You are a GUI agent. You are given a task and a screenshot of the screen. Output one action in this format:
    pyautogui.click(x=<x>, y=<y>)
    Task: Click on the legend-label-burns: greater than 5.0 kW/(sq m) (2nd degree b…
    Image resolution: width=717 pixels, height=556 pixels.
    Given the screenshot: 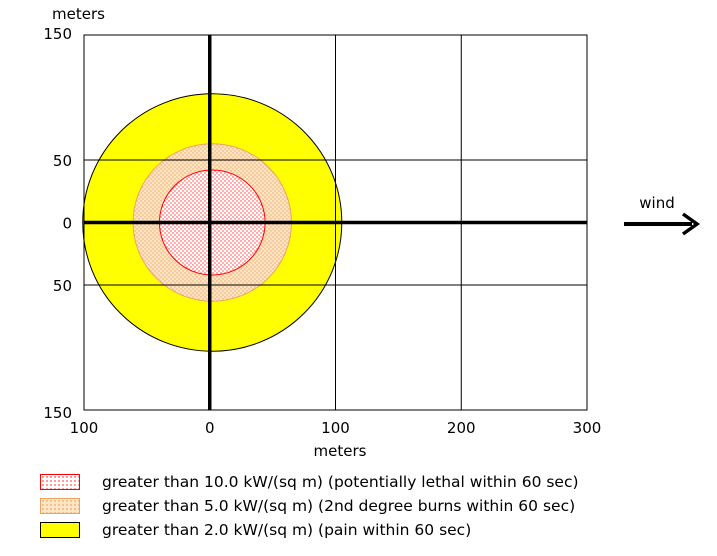 What is the action you would take?
    pyautogui.click(x=339, y=506)
    